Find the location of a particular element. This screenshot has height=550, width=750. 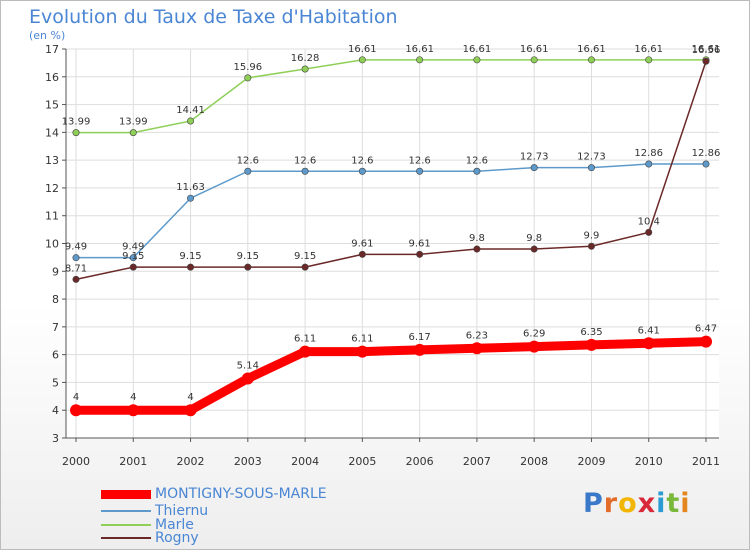

brand-logo: Proxiti is located at coordinates (637, 503).